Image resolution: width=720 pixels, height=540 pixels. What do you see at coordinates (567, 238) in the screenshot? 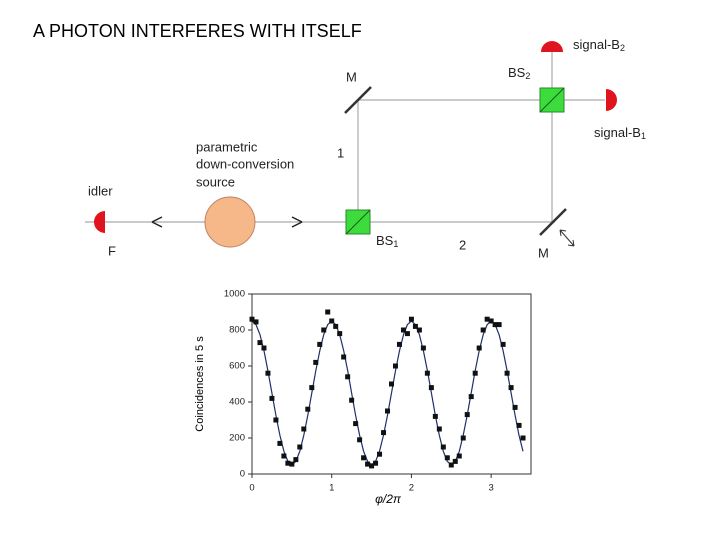
I see `adjust-arrow` at bounding box center [567, 238].